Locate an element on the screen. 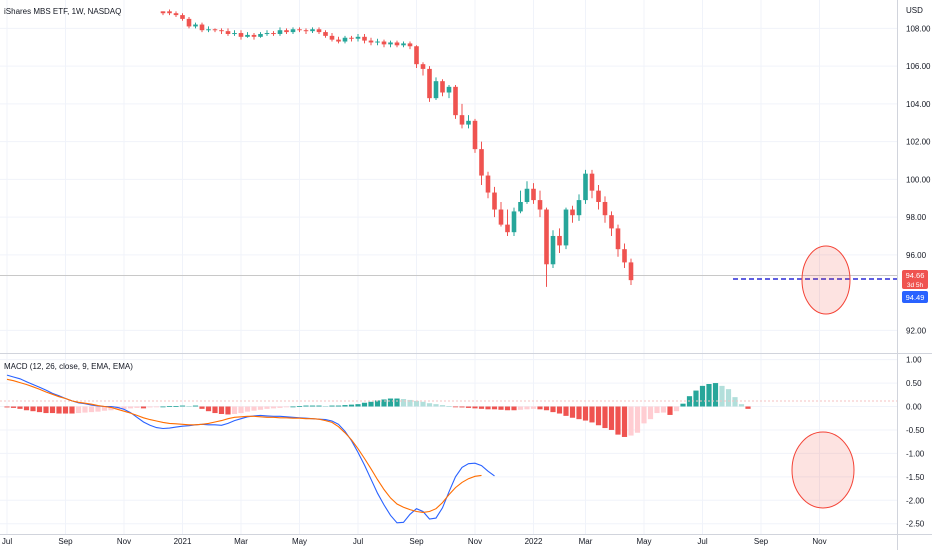 The image size is (932, 550). highlight-ellipse-price is located at coordinates (826, 280).